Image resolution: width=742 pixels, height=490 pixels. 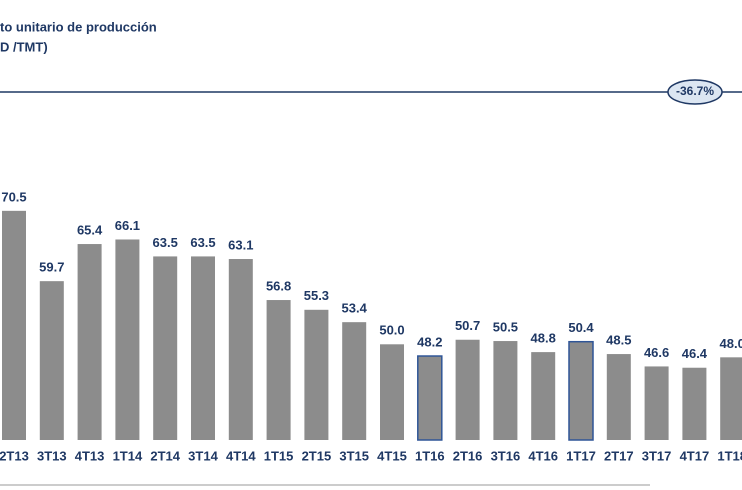 What do you see at coordinates (78, 26) in the screenshot?
I see `chart-title: to unitario de producción` at bounding box center [78, 26].